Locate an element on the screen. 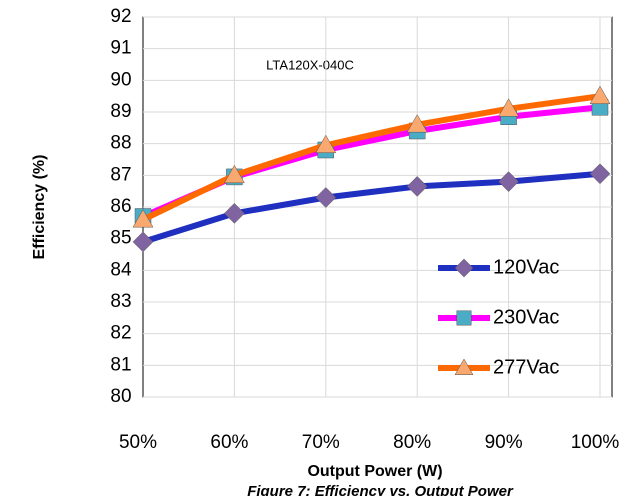 The width and height of the screenshot is (644, 496). y-tick-label: 84 is located at coordinates (121, 269).